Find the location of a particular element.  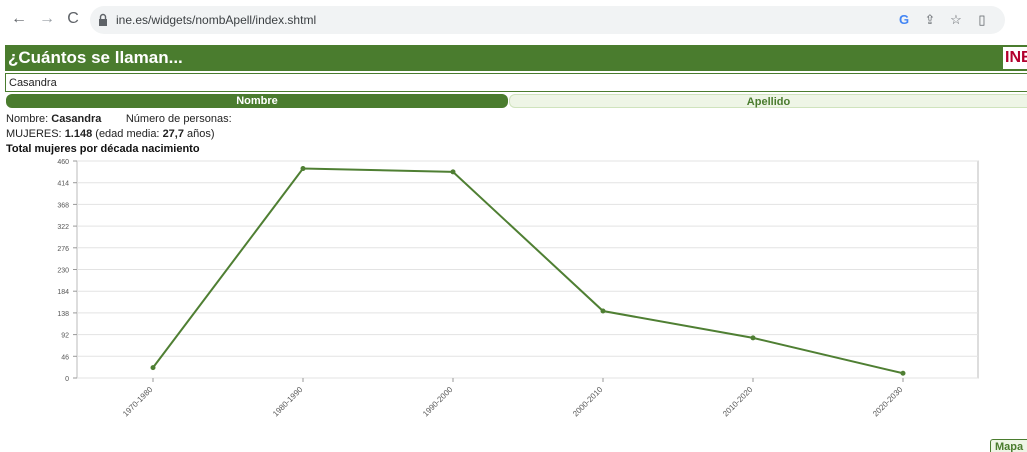

ine-logo: INE is located at coordinates (1015, 58).